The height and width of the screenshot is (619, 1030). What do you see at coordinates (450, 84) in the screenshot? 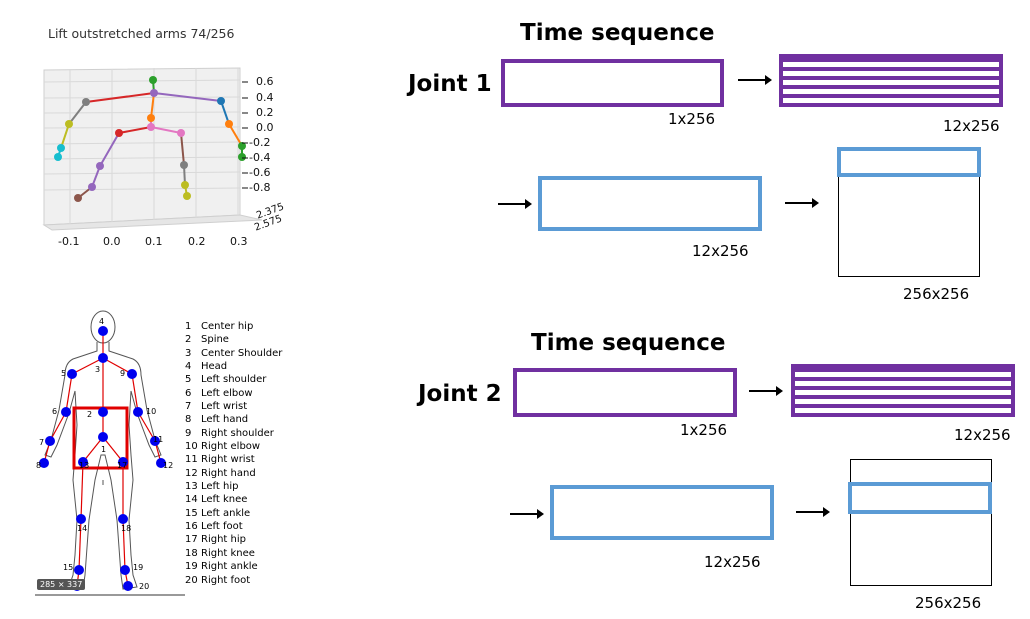
I see `joint1-label: Joint 1` at bounding box center [450, 84].